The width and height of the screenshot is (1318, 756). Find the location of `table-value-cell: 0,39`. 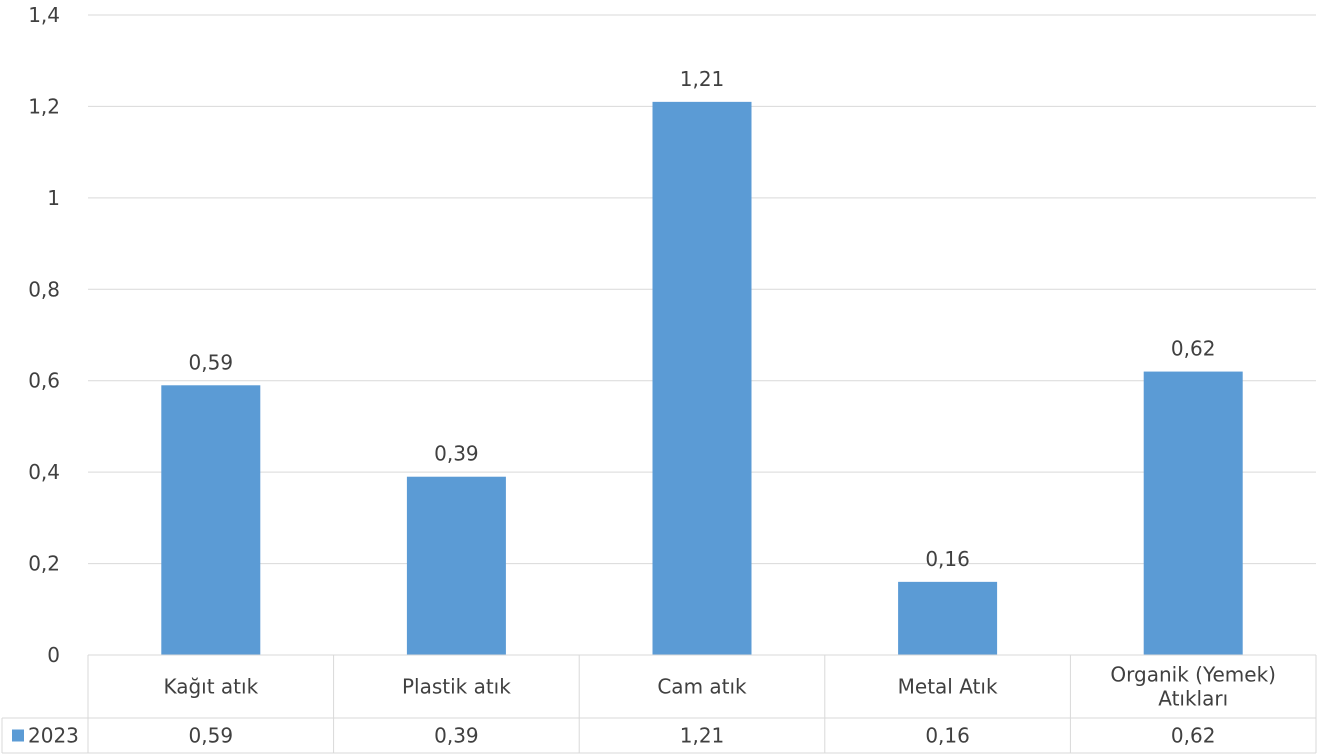

table-value-cell: 0,39 is located at coordinates (456, 736).